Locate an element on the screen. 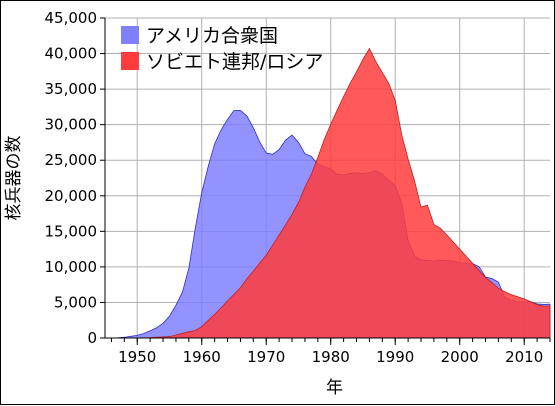  x-tick-label: 2000 is located at coordinates (460, 357).